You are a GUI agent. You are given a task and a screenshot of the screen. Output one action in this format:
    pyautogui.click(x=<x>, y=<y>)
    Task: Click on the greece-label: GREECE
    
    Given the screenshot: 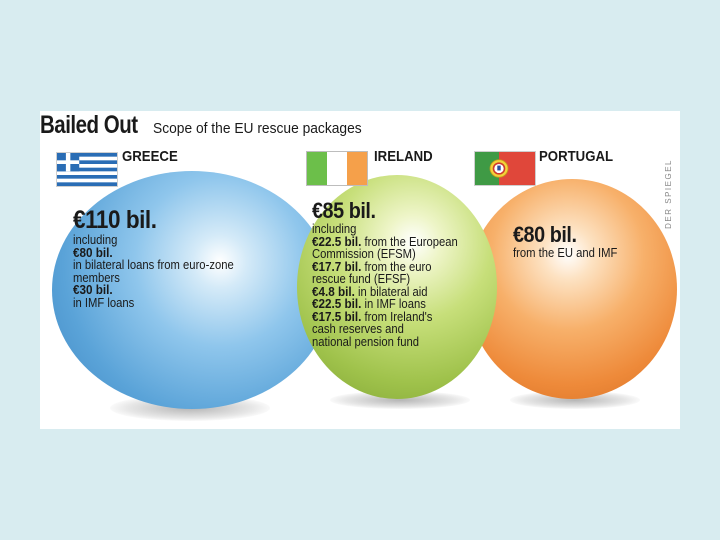 What is the action you would take?
    pyautogui.click(x=150, y=156)
    